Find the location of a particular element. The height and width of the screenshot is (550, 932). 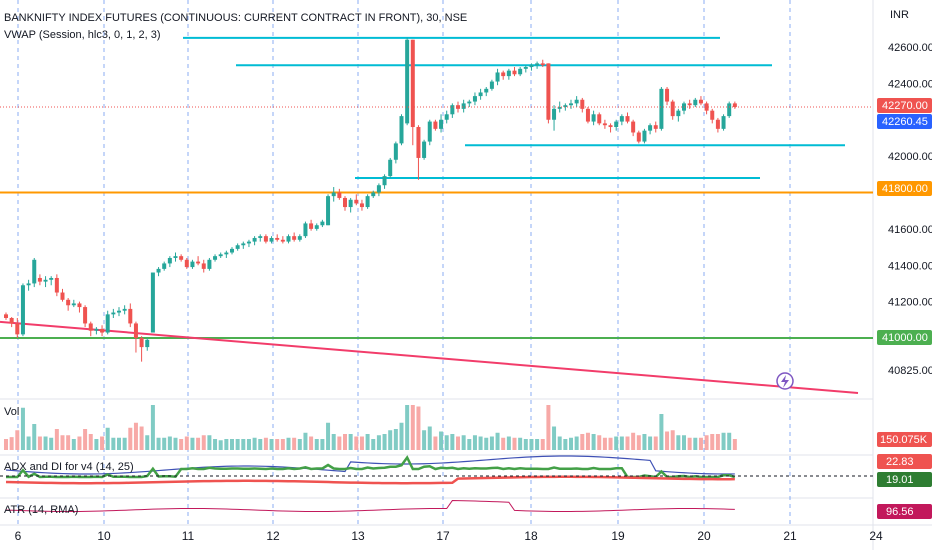

time-tick-label: 6 is located at coordinates (18, 536).